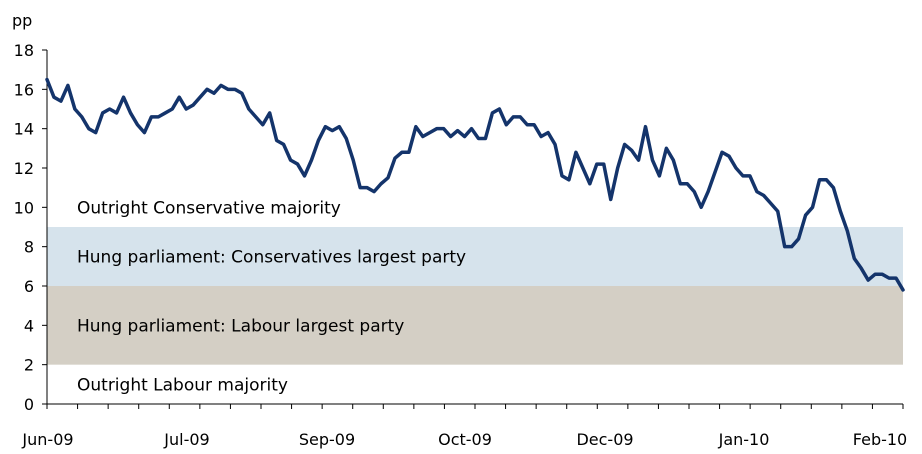  What do you see at coordinates (29, 247) in the screenshot?
I see `y-tick-label: 8` at bounding box center [29, 247].